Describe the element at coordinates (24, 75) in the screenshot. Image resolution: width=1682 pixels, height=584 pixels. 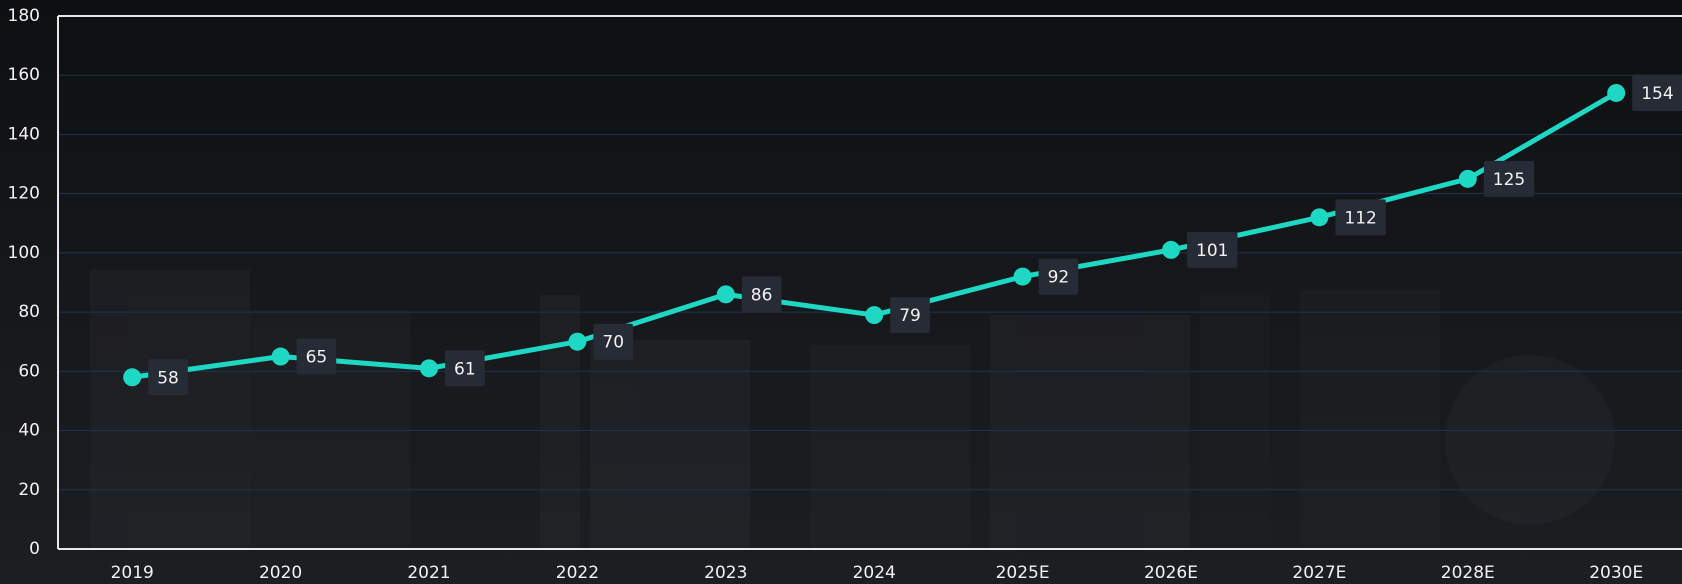
I see `y-tick-label: 160` at that location.